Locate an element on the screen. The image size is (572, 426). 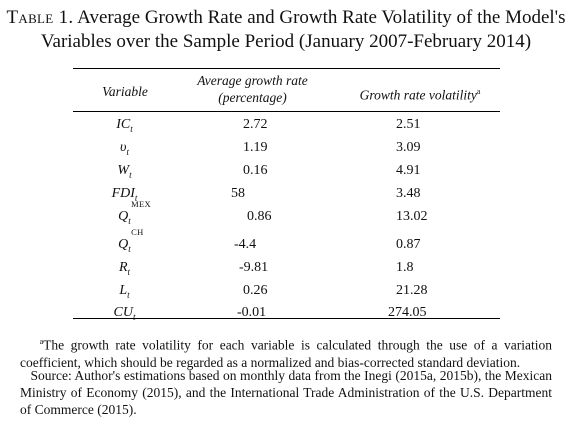
cell-variable: Lt is located at coordinates (124, 293).